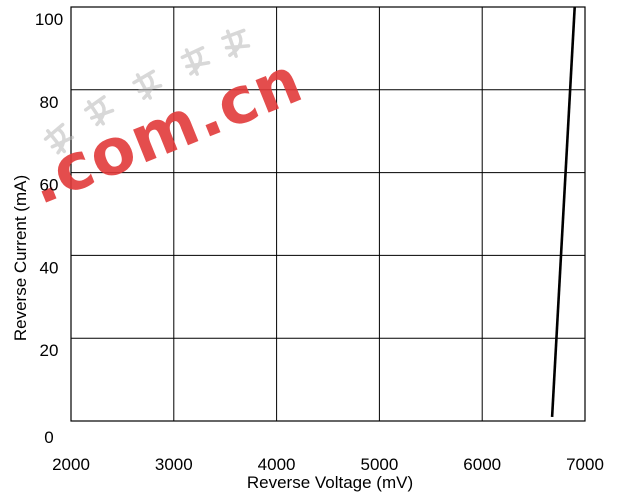  Describe the element at coordinates (48, 437) in the screenshot. I see `y-tick-label: 0` at that location.